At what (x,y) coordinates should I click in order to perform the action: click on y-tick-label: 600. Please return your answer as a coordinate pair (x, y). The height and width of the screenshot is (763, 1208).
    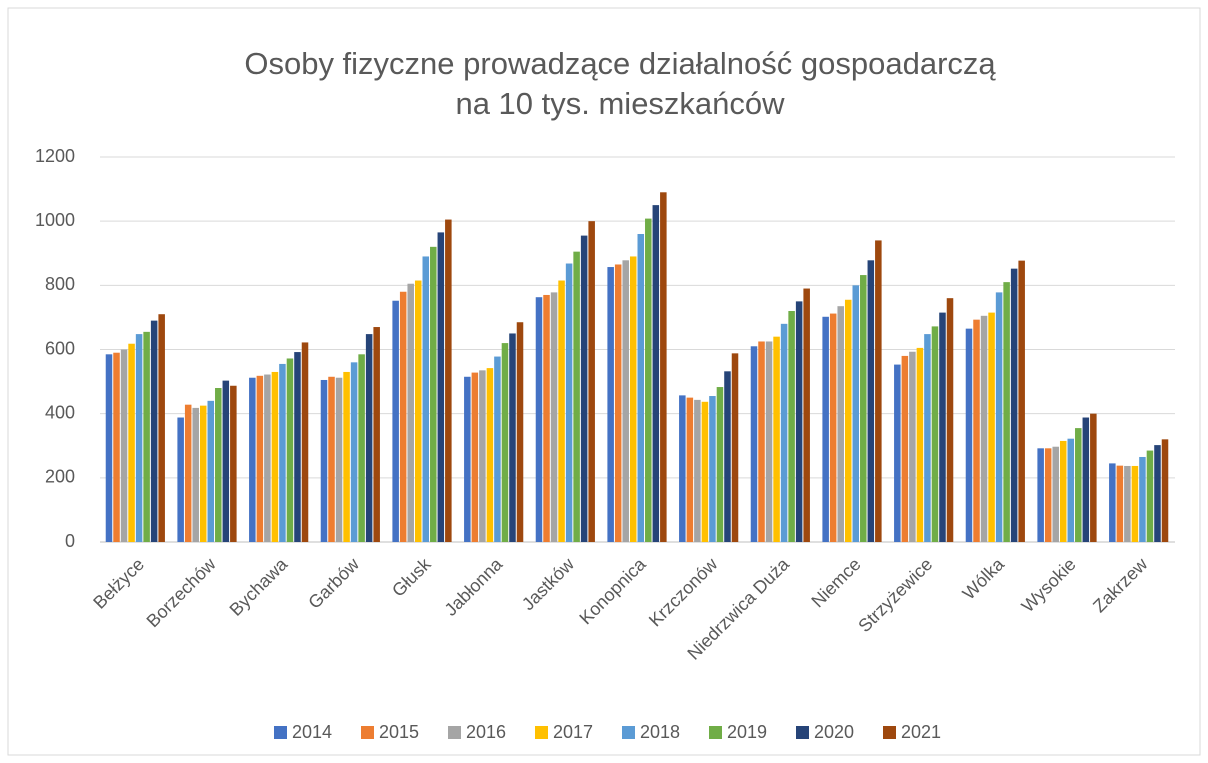
    Looking at the image, I should click on (60, 348).